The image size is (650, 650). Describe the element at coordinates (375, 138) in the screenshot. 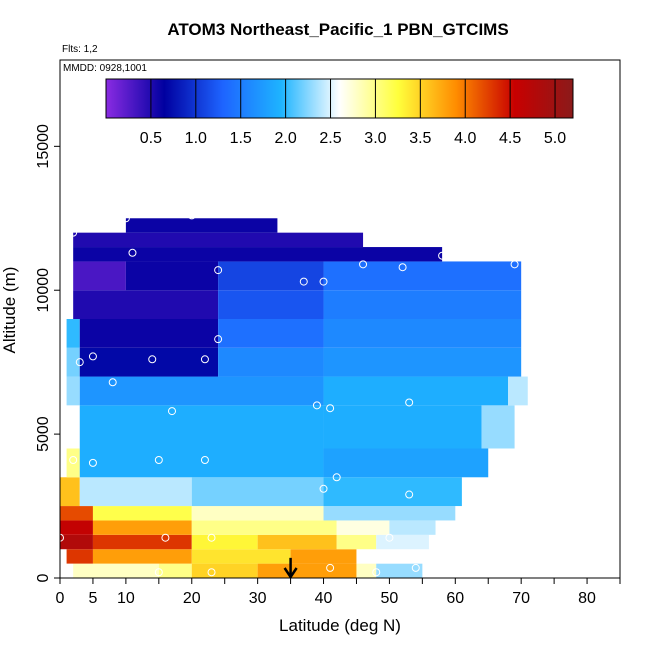

I see `colorbar-tick-label: 3.0` at that location.